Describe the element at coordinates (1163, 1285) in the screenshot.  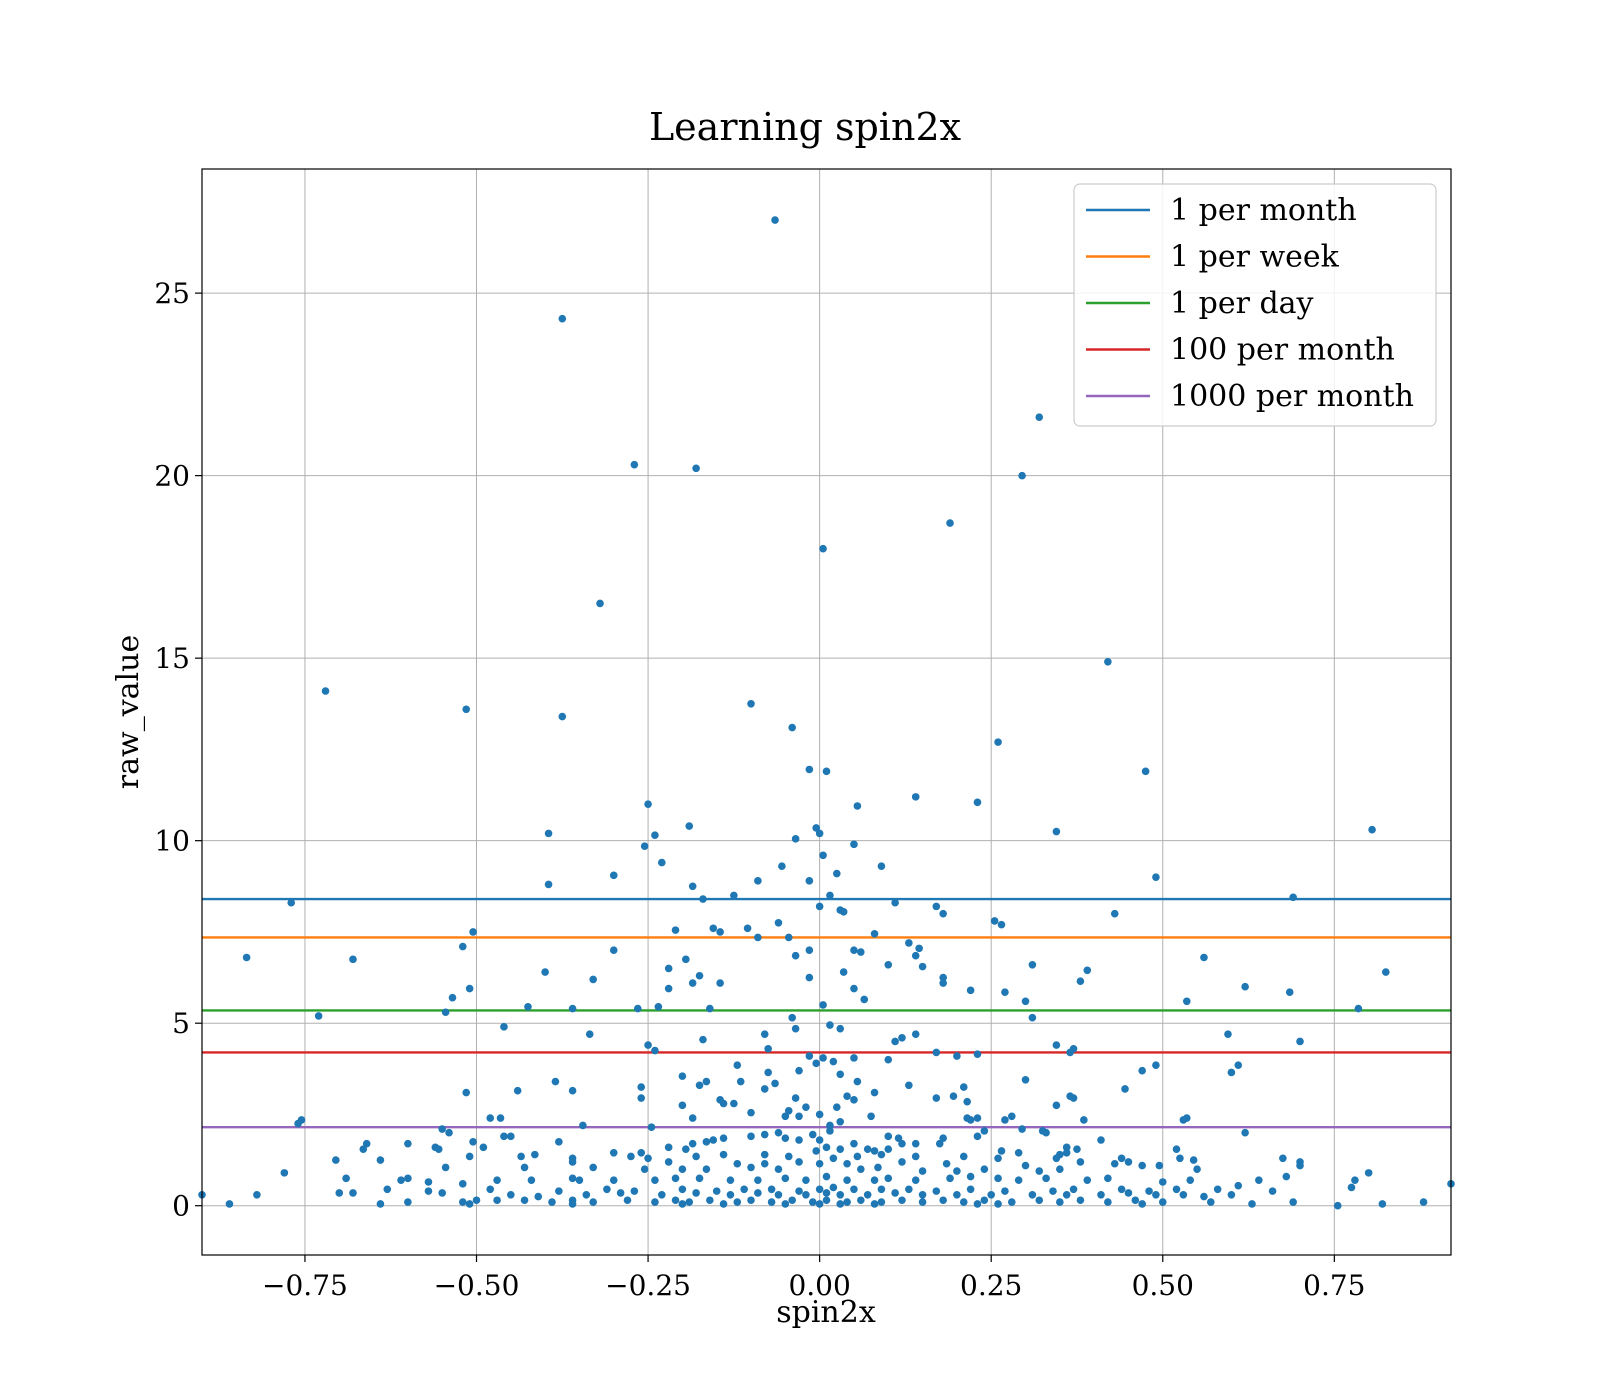
I see `x-tick-label: 0.50` at that location.